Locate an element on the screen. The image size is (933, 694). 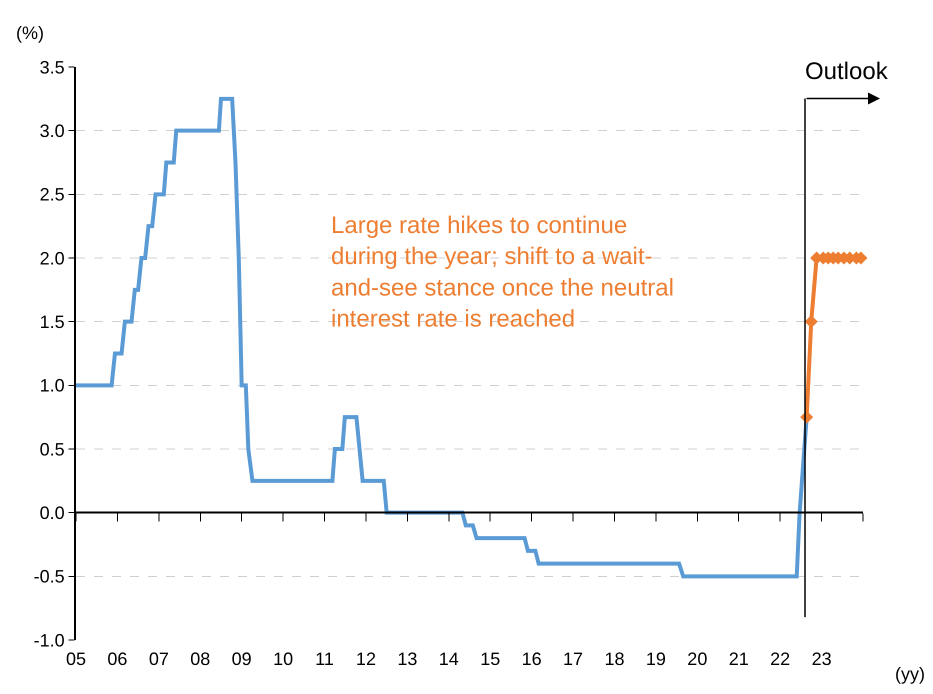
x-tick-label: 23 is located at coordinates (822, 659).